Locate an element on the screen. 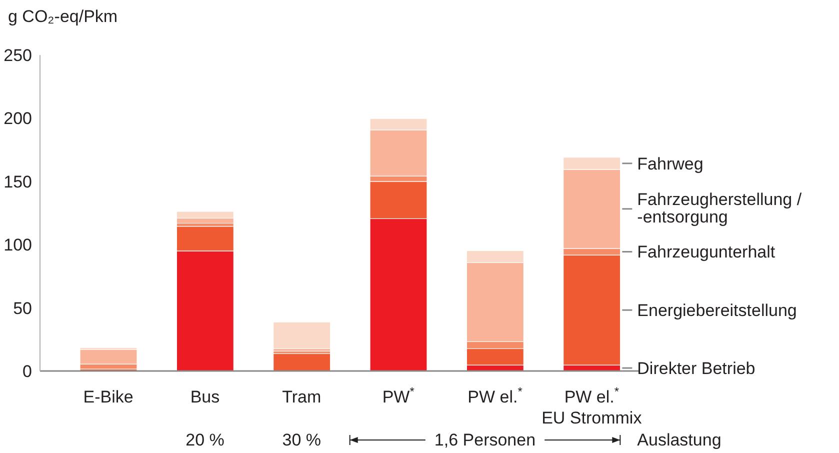 The height and width of the screenshot is (453, 839). text: 1,6 Personen is located at coordinates (485, 440).